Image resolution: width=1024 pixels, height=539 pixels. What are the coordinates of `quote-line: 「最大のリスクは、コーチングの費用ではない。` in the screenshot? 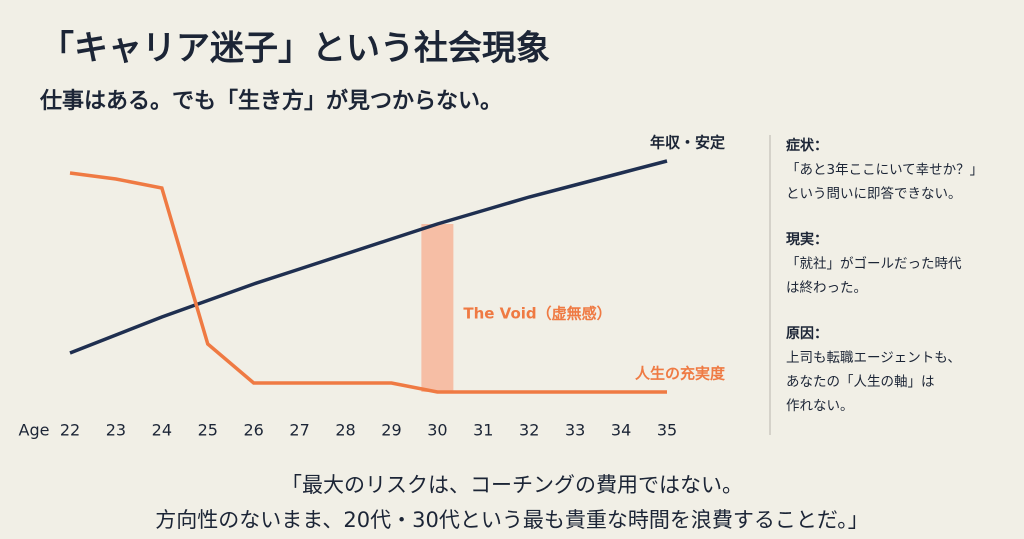 It's located at (512, 485).